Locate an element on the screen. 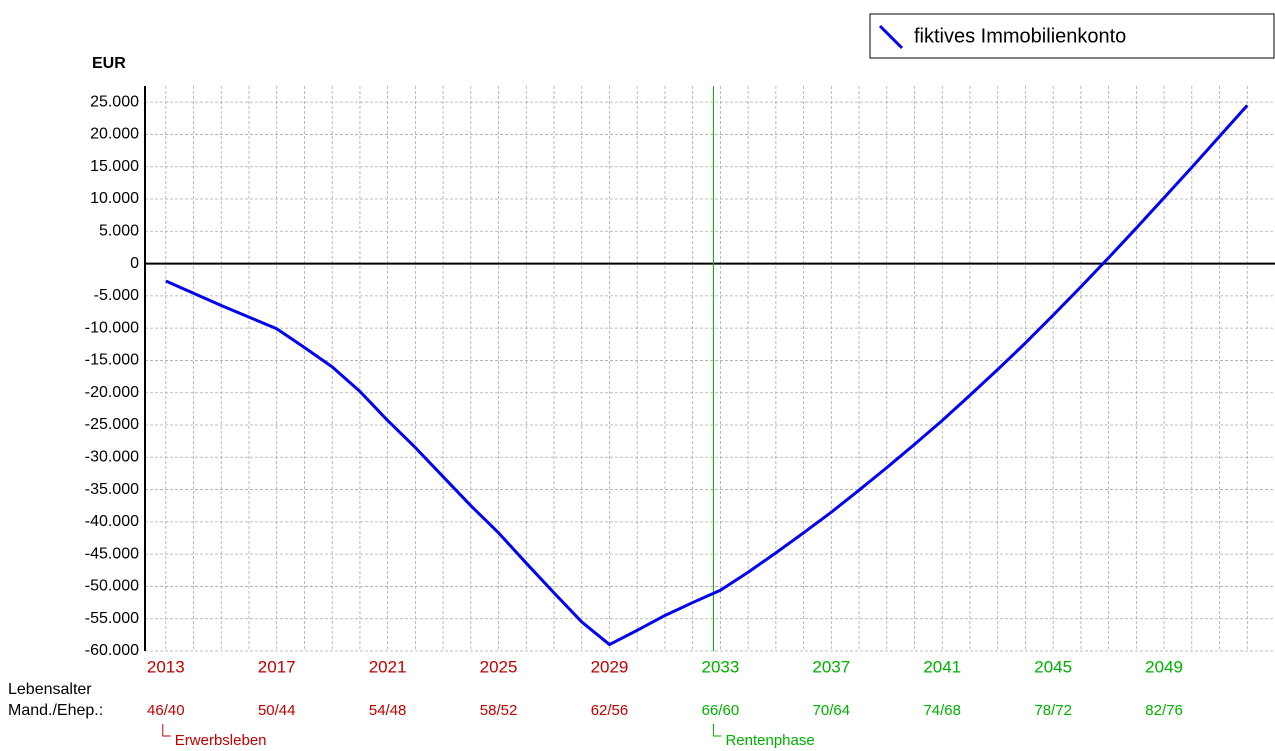  x-tick-label: 2017 is located at coordinates (277, 666).